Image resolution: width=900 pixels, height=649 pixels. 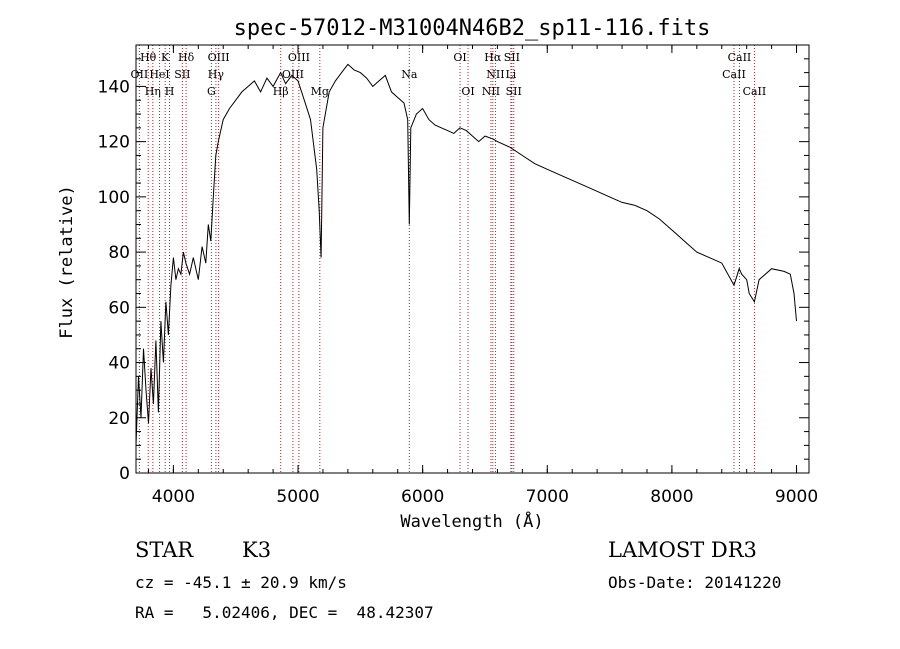 I want to click on y-tick-label: 120, so click(x=114, y=143).